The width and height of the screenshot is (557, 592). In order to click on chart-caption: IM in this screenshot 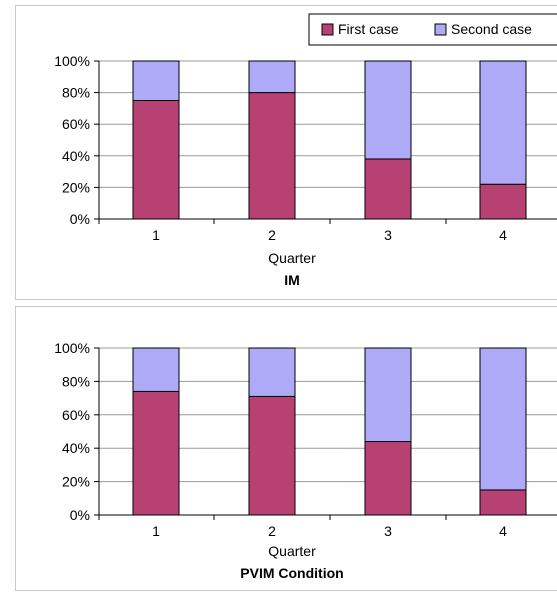, I will do `click(292, 280)`.